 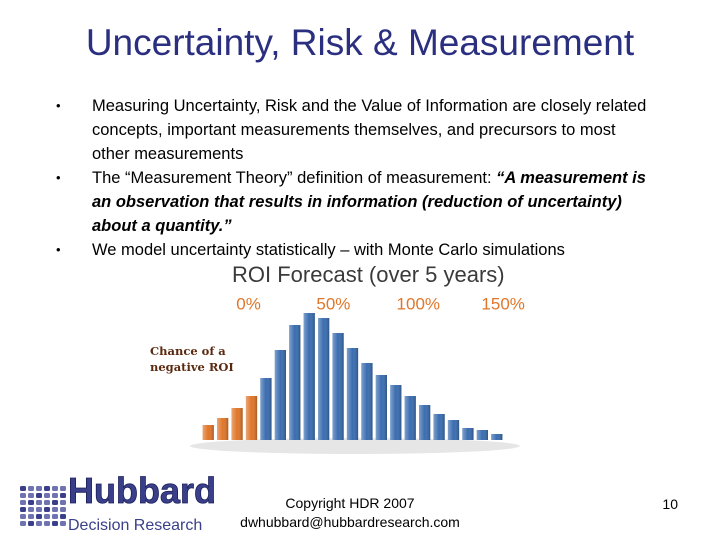 What do you see at coordinates (333, 303) in the screenshot?
I see `x-tick-label: 50%` at bounding box center [333, 303].